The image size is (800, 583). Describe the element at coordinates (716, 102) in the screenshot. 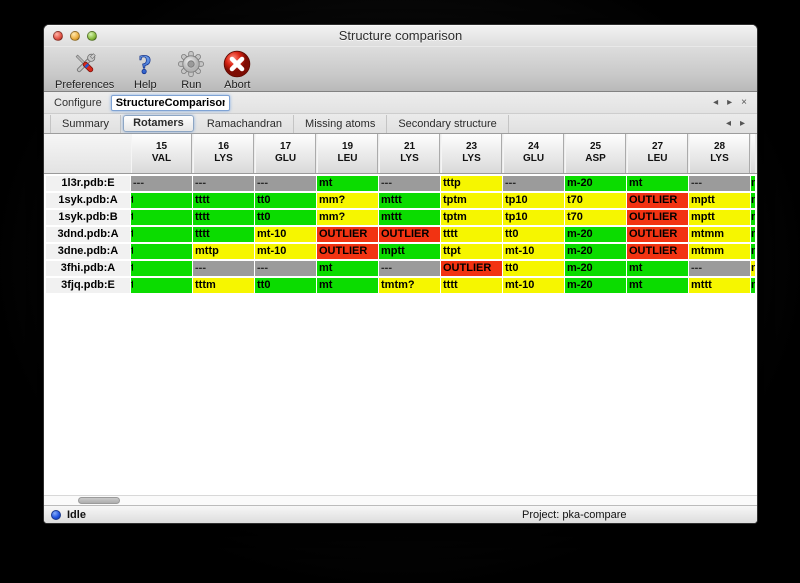

I see `pane-prev-button: ◂` at that location.